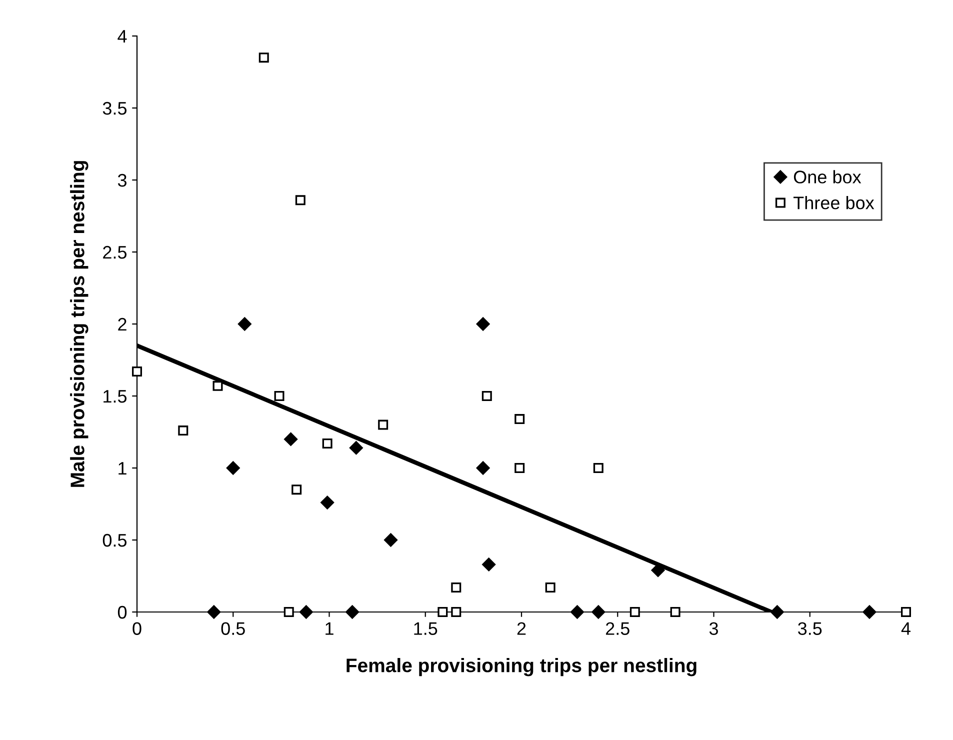 The height and width of the screenshot is (740, 953). Describe the element at coordinates (833, 203) in the screenshot. I see `legend-label: Three box` at that location.